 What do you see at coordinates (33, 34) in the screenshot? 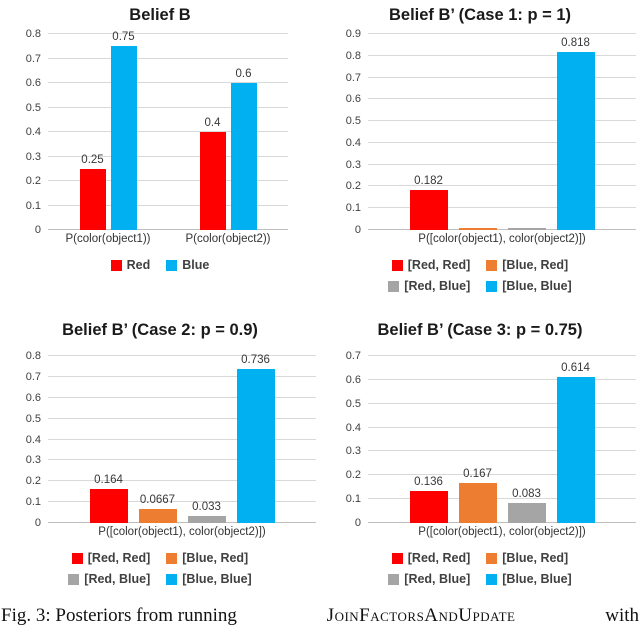
I see `y-tick-label: 0.8` at bounding box center [33, 34].